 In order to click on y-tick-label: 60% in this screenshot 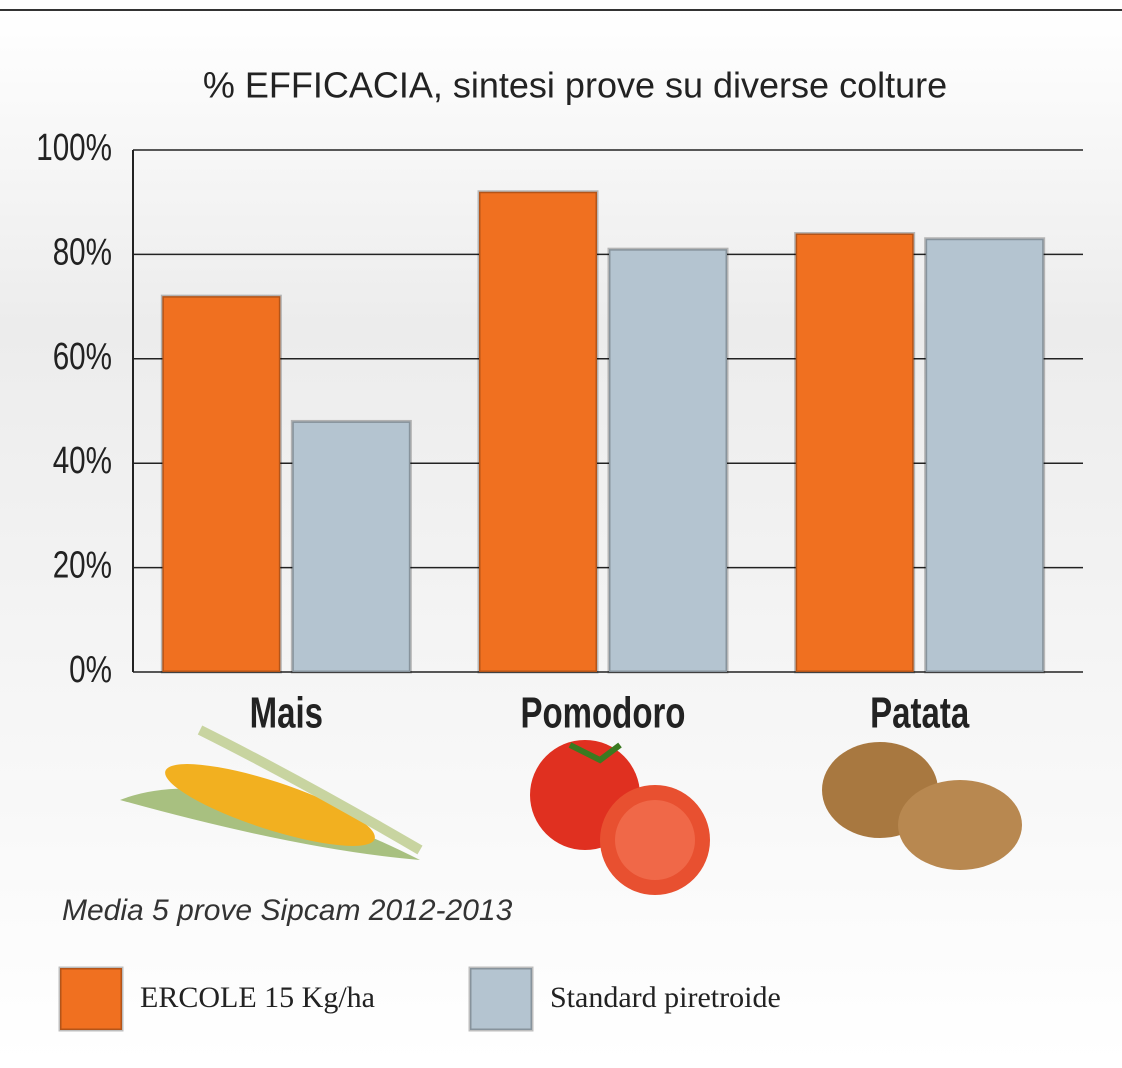, I will do `click(82, 356)`.